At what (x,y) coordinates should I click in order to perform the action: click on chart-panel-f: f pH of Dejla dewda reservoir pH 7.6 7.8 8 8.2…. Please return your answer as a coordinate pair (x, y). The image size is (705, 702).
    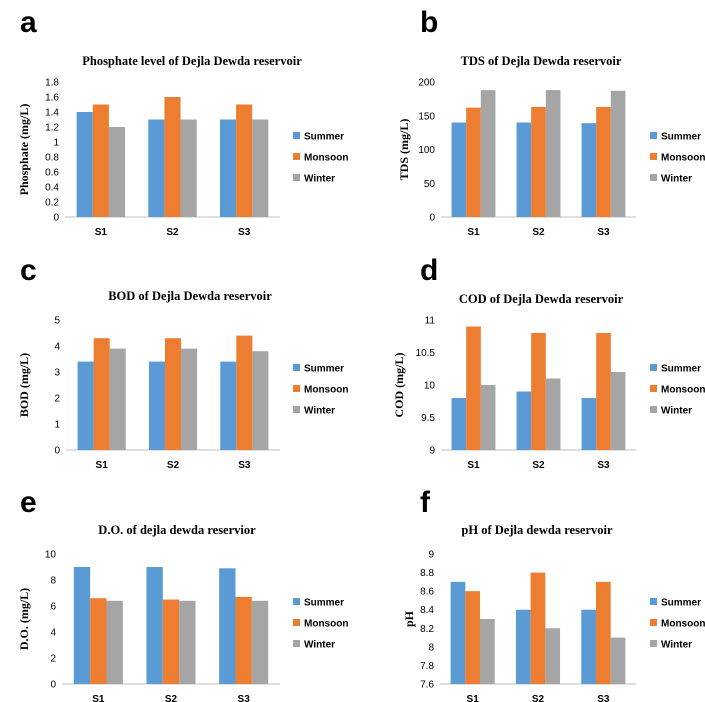
    Looking at the image, I should click on (553, 594).